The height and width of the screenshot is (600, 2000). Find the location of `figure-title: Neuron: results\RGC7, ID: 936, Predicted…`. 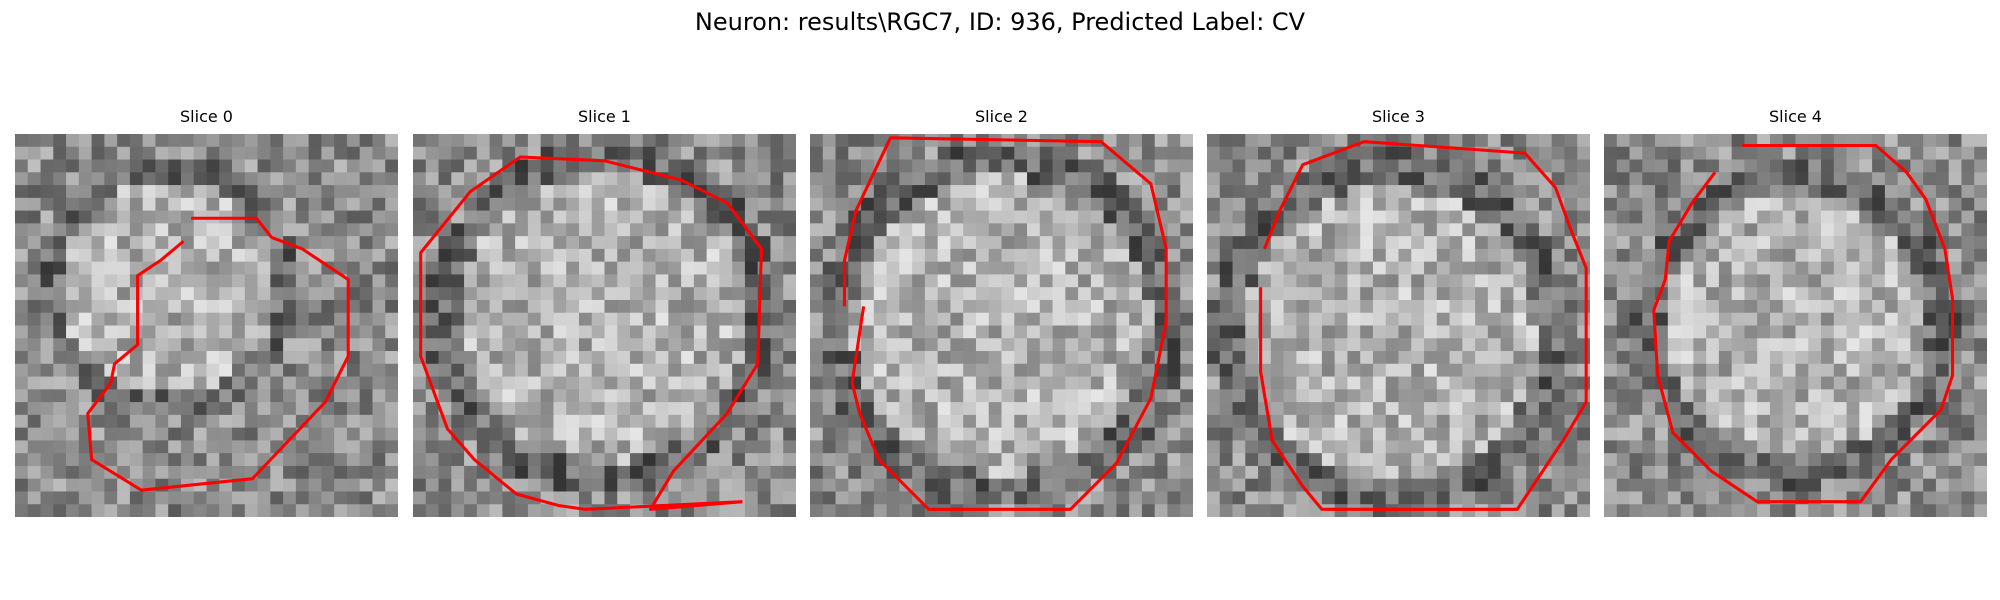

figure-title: Neuron: results\RGC7, ID: 936, Predicted… is located at coordinates (1000, 22).